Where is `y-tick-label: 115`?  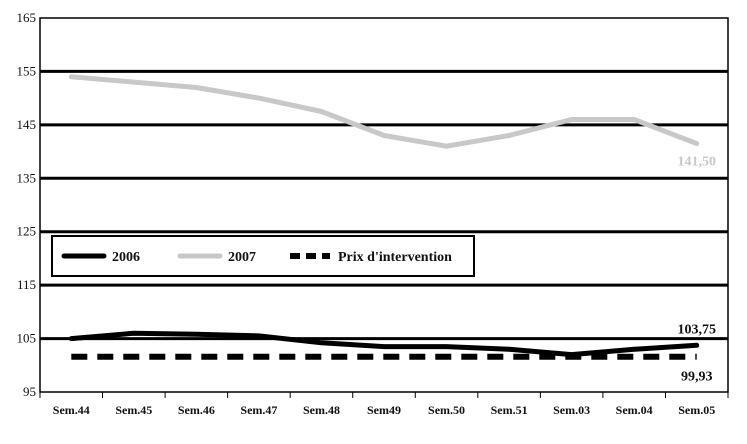
y-tick-label: 115 is located at coordinates (26, 284).